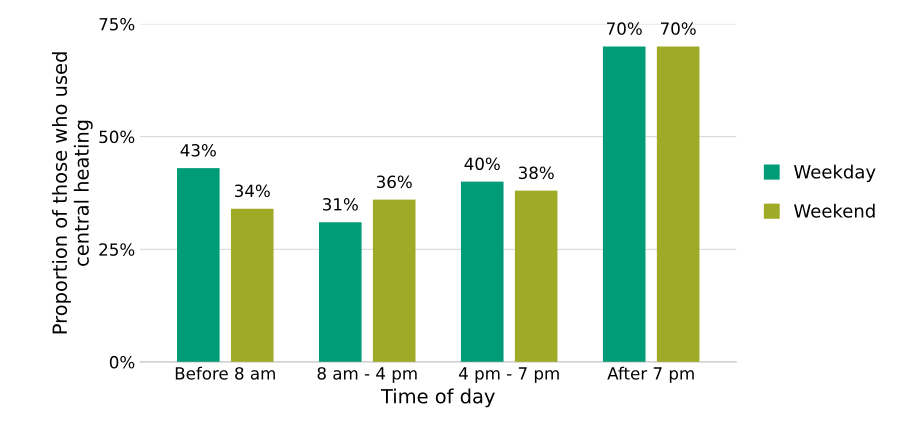 The width and height of the screenshot is (898, 443). What do you see at coordinates (650, 374) in the screenshot?
I see `x-tick-label: After 7 pm` at bounding box center [650, 374].